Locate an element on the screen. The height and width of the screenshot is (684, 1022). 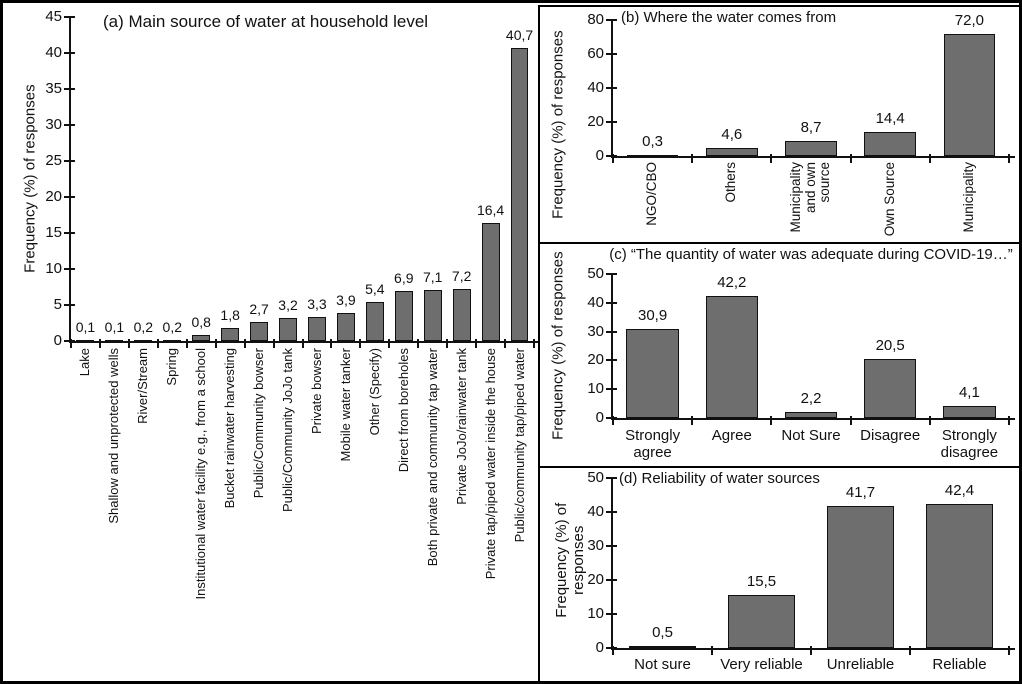
y-tick-label: 10 is located at coordinates (53, 268).